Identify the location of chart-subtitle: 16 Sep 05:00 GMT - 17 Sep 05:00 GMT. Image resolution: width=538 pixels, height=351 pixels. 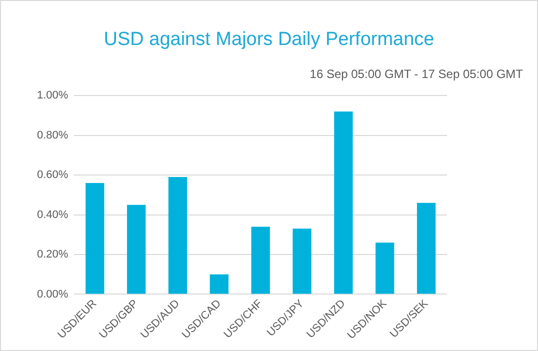
(416, 74).